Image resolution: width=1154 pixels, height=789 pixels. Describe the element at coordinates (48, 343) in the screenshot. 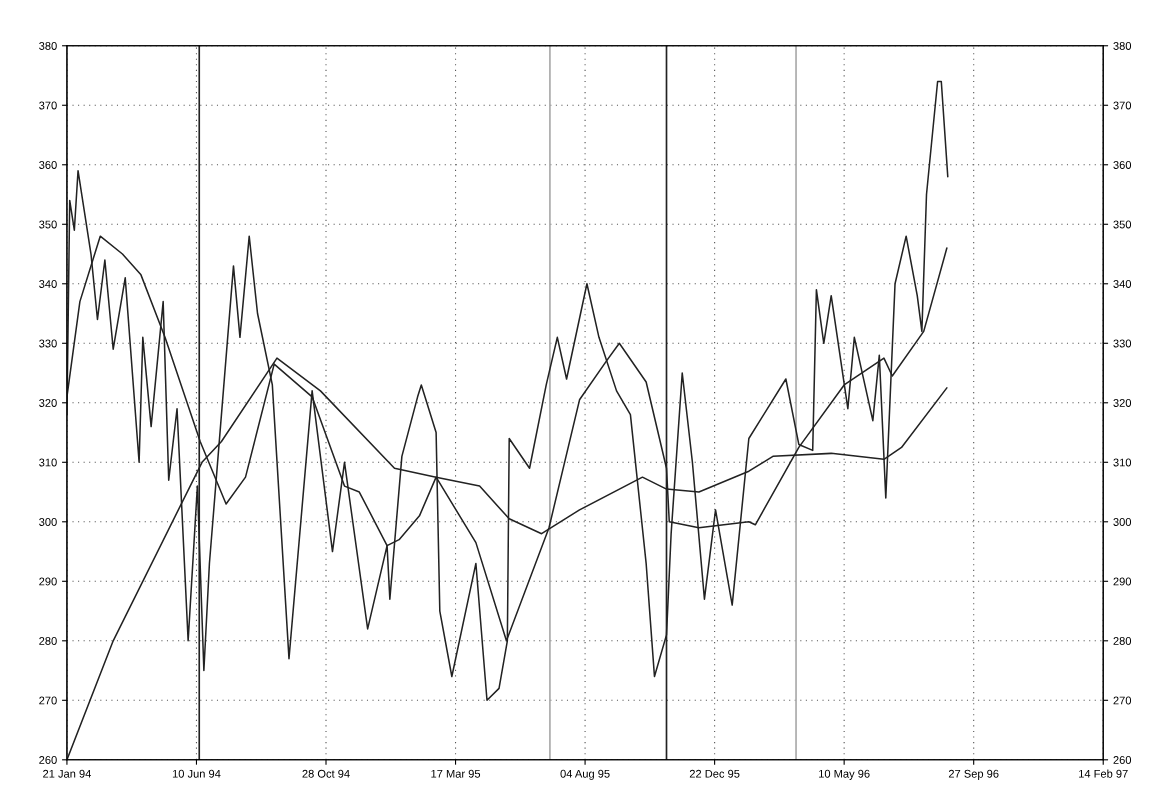

I see `y-tick-label: 330` at that location.